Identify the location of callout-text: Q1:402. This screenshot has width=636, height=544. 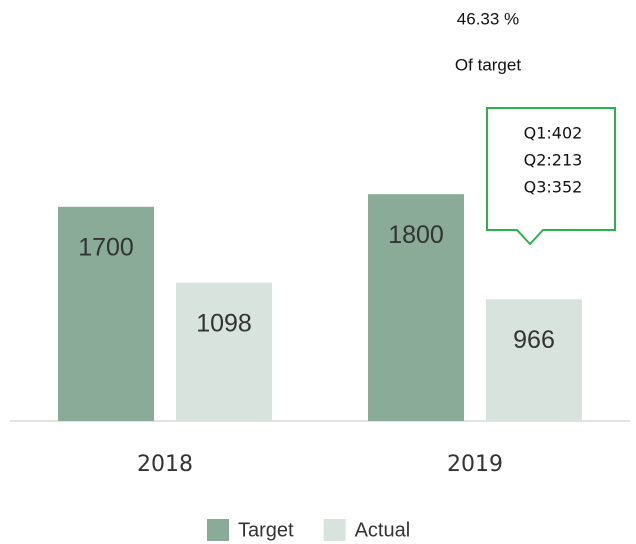
(553, 133).